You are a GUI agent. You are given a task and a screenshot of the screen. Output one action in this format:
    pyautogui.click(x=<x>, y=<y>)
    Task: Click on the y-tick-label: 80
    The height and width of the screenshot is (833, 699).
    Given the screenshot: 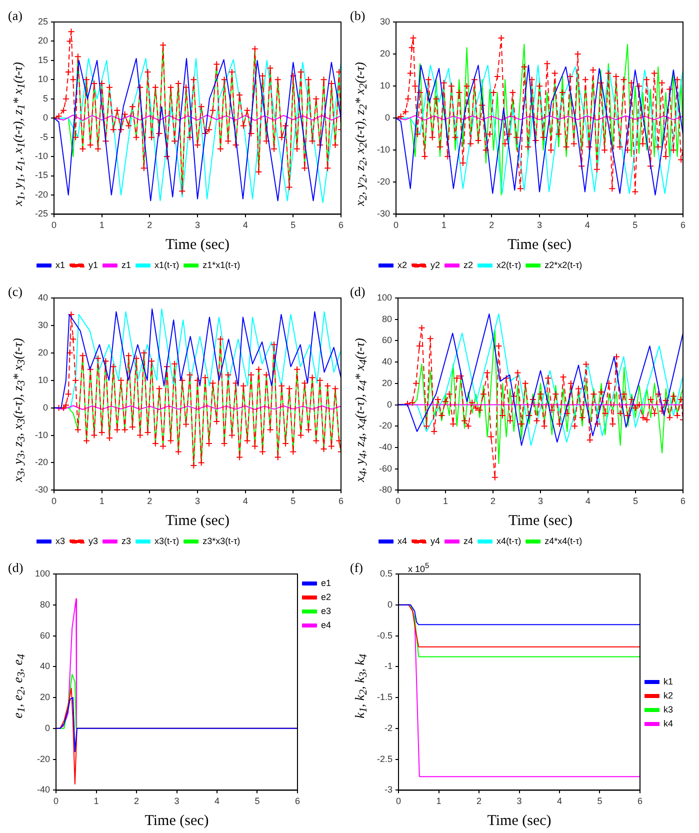 What is the action you would take?
    pyautogui.click(x=45, y=604)
    